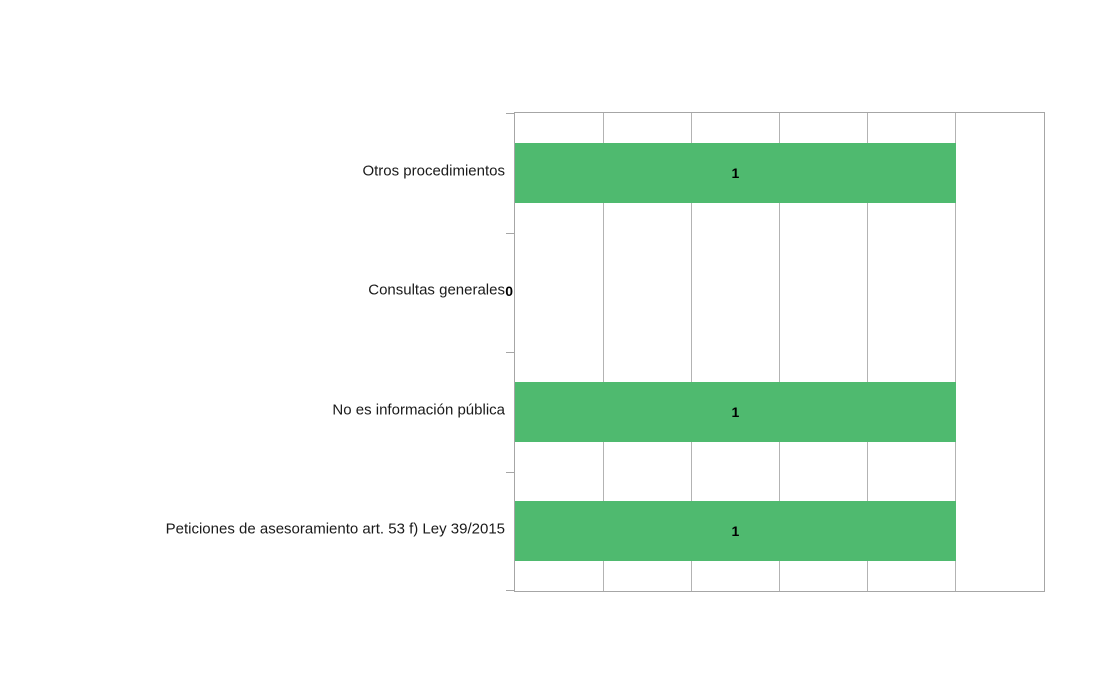  I want to click on data-label: 0, so click(509, 291).